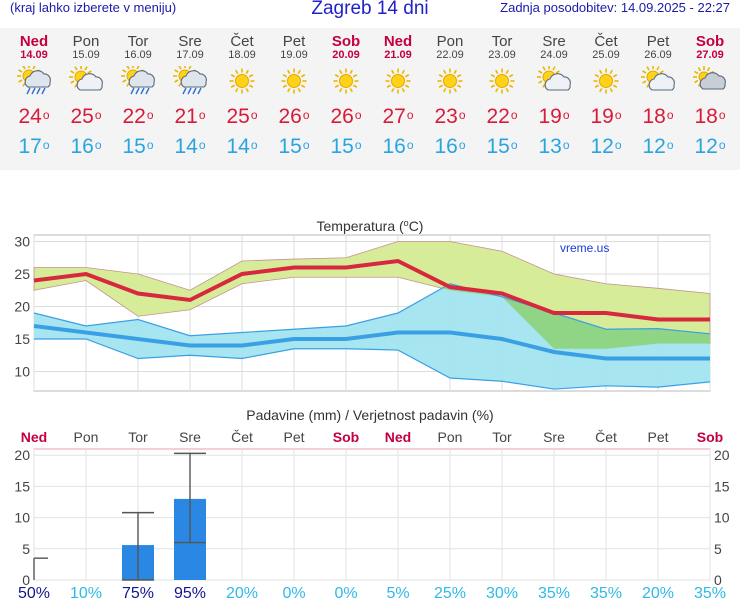  I want to click on day-column: Pon 22.09 23o 16o, so click(450, 96).